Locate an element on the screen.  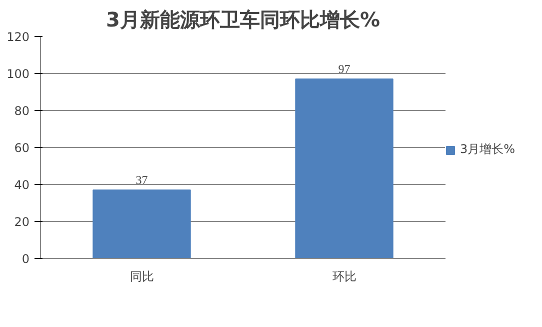
chart-title: 3月新能源环卫车同环比增长% is located at coordinates (243, 20).